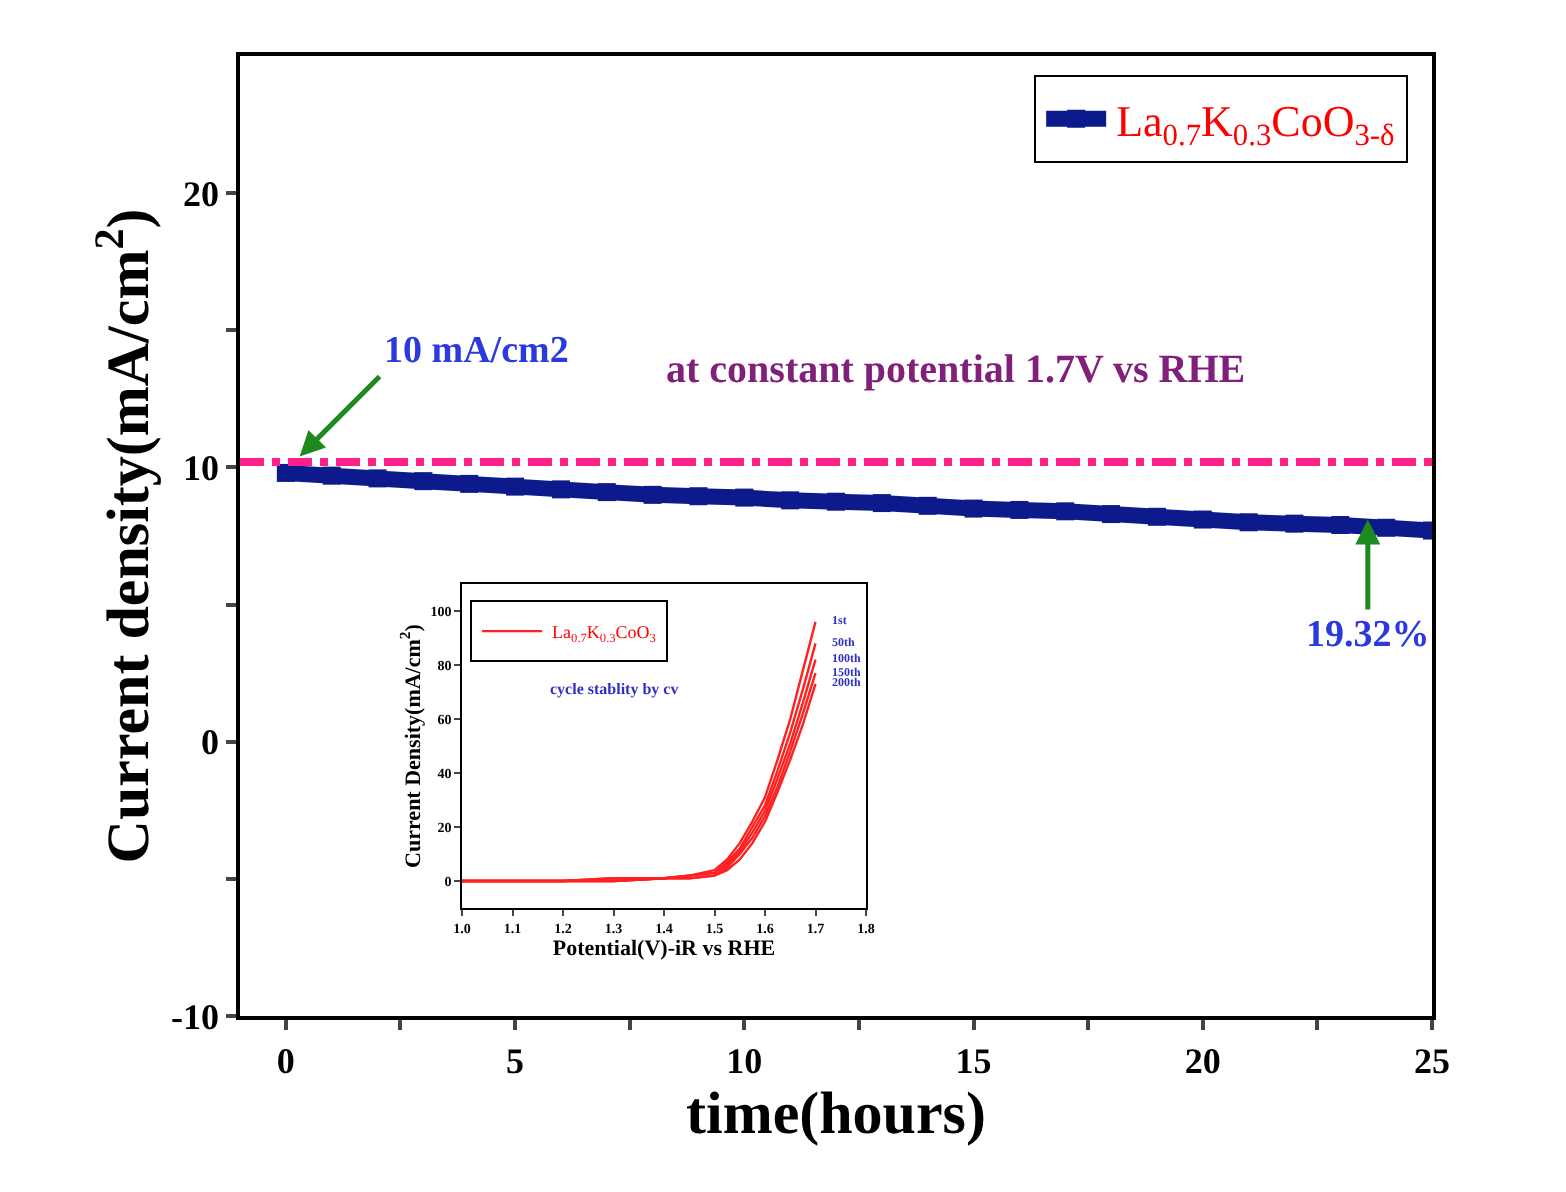 This screenshot has height=1192, width=1566. What do you see at coordinates (195, 1016) in the screenshot?
I see `y-tick-label: -10` at bounding box center [195, 1016].